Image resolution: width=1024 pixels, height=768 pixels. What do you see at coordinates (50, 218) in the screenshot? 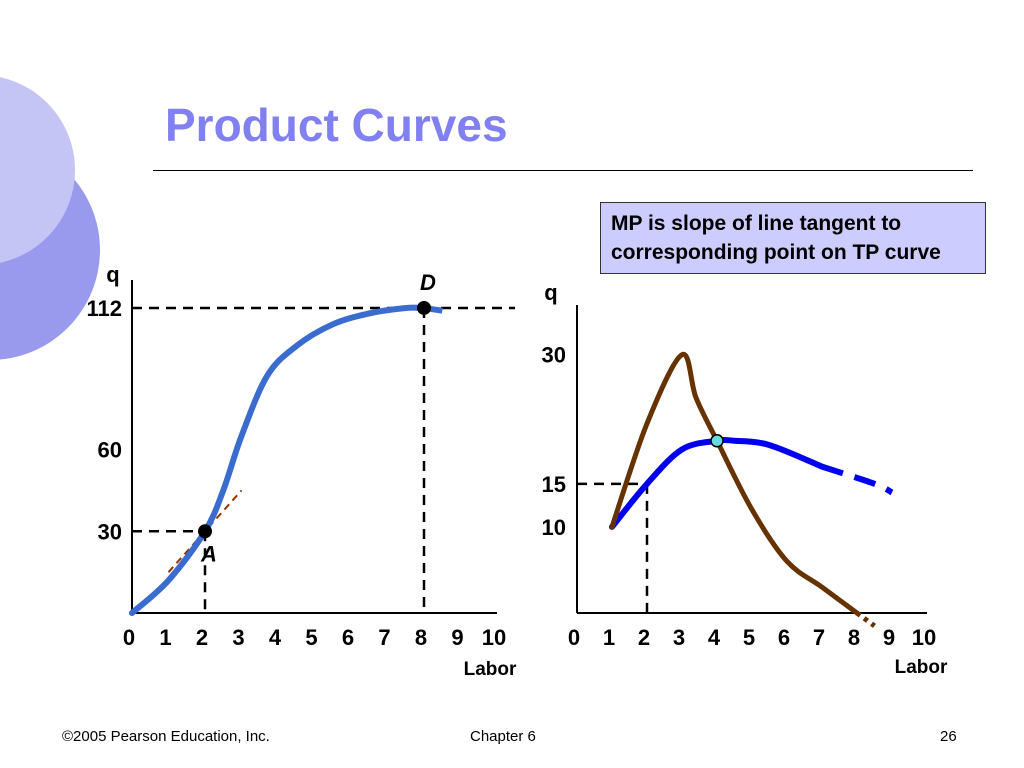
I see `decorative-circles` at bounding box center [50, 218].